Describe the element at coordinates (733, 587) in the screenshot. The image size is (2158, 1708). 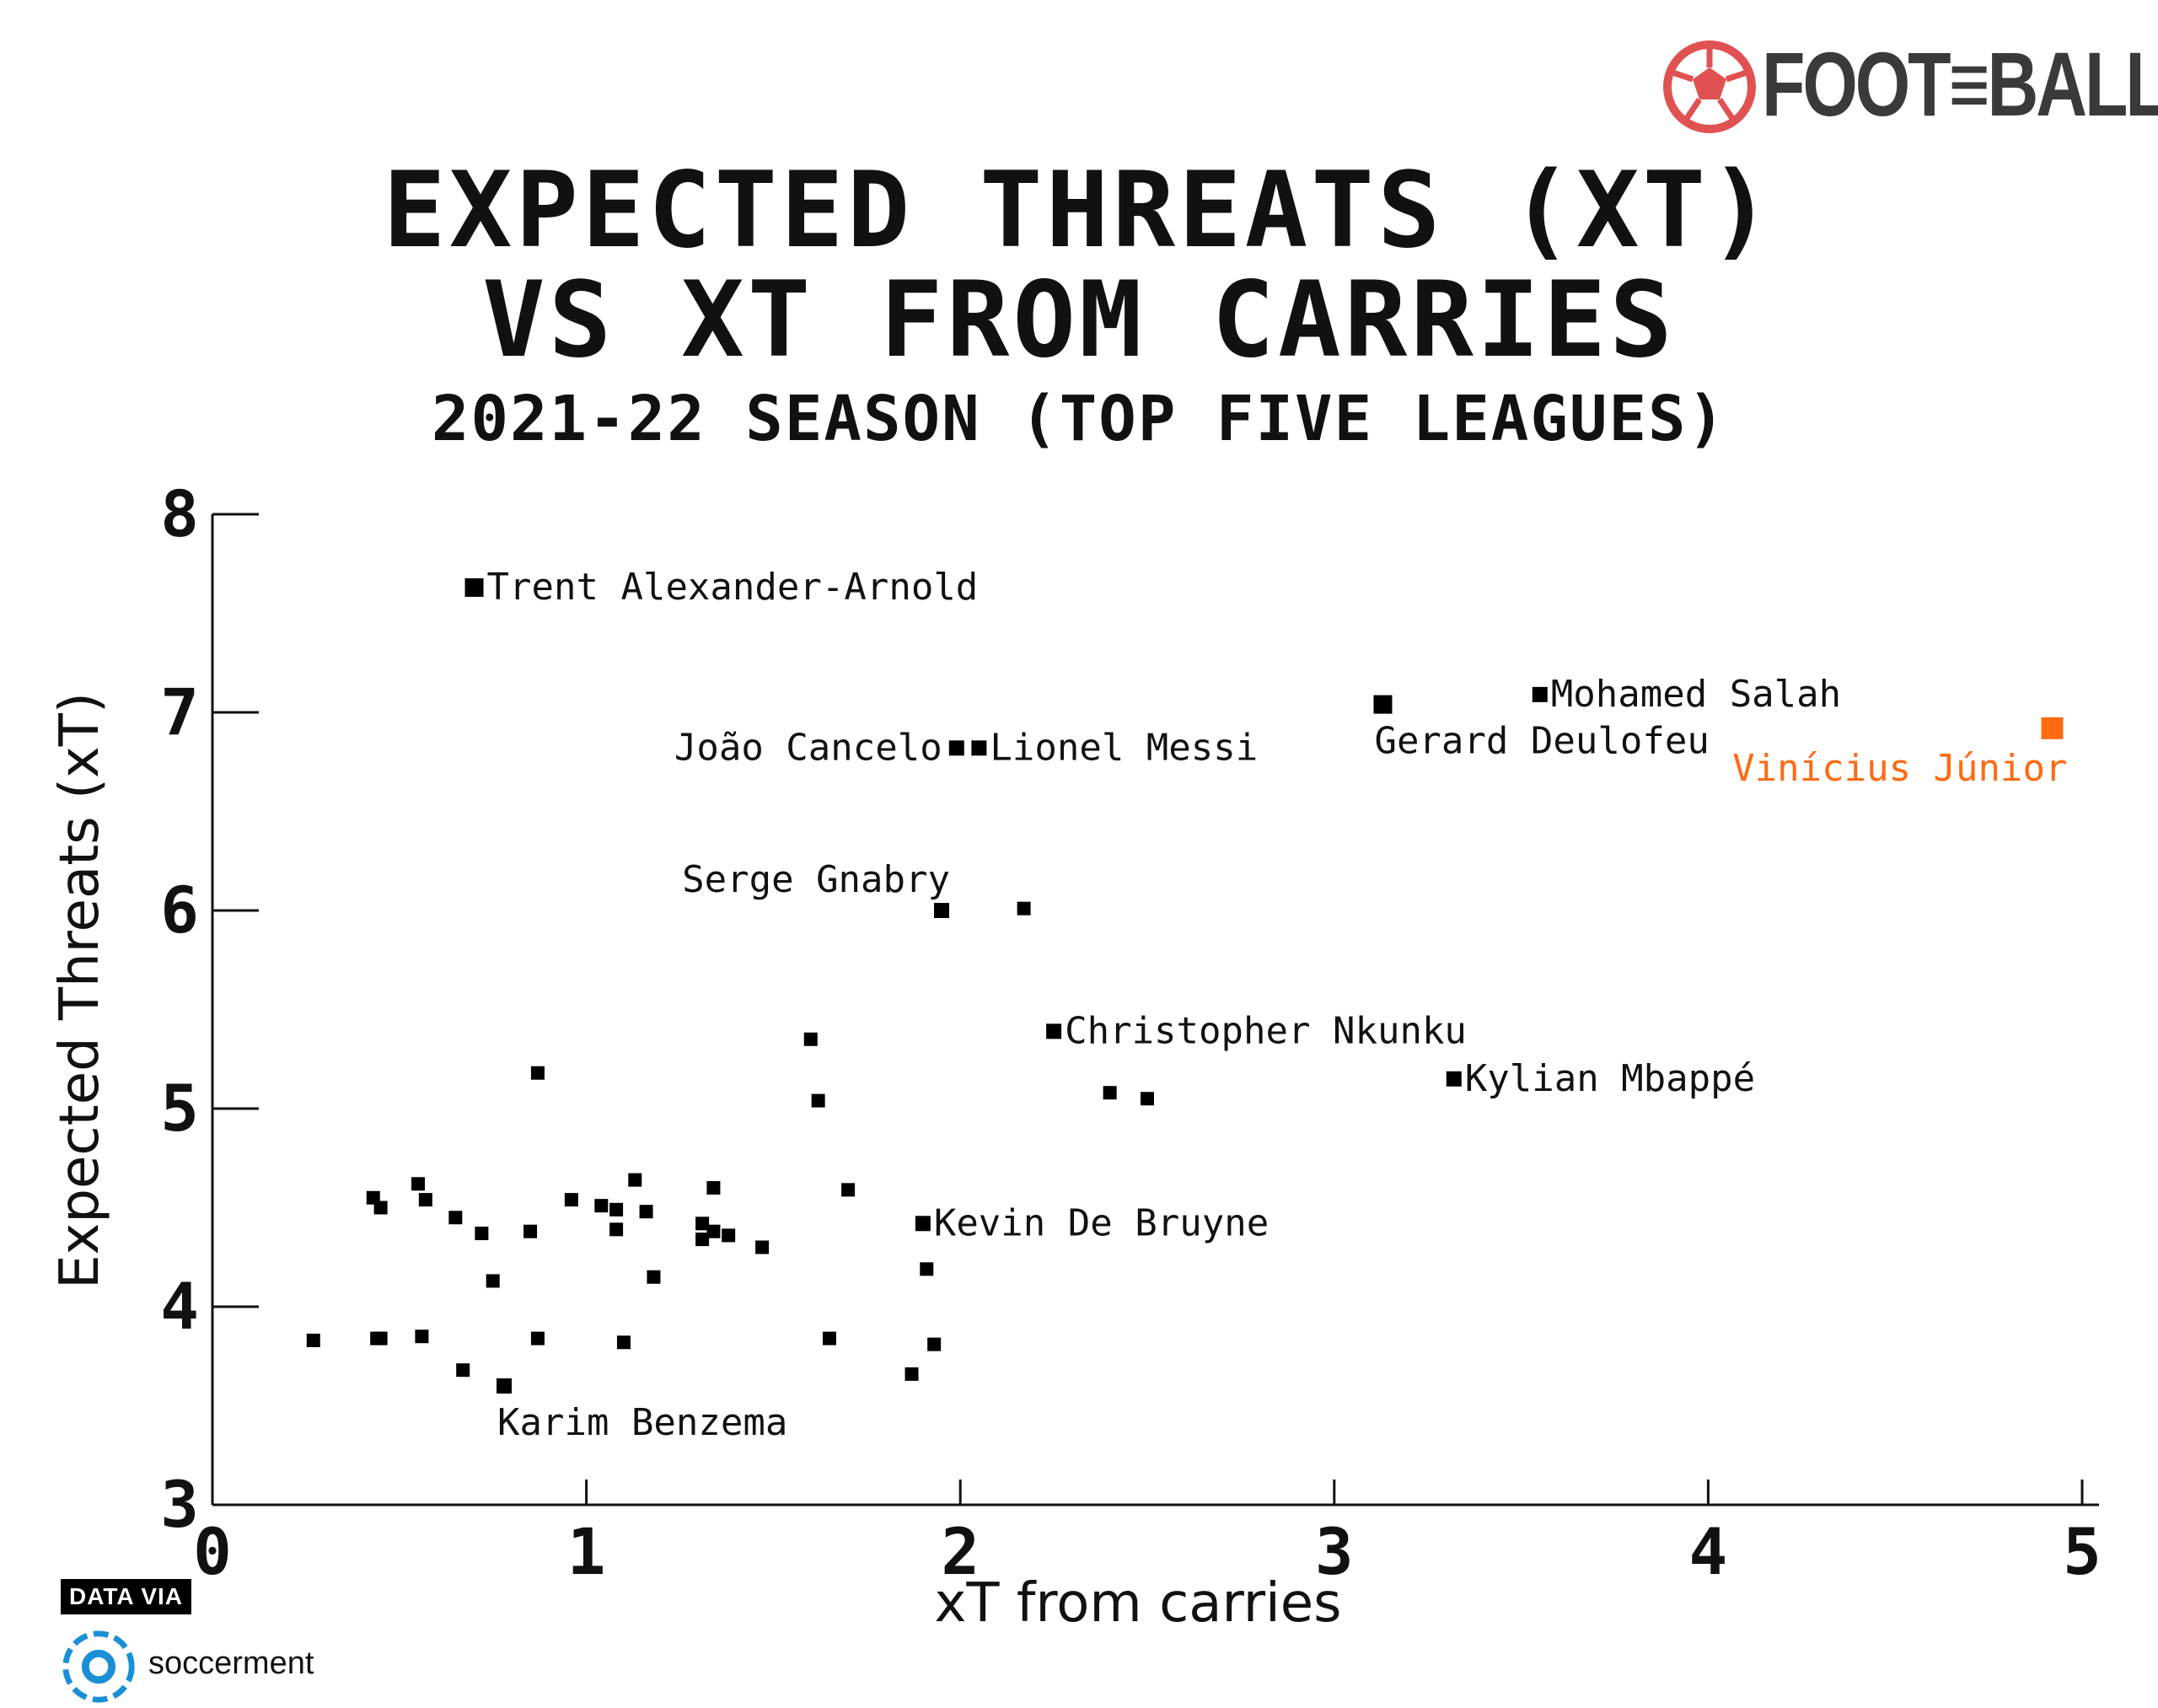
I see `point-label: Trent Alexander-Arnold` at that location.